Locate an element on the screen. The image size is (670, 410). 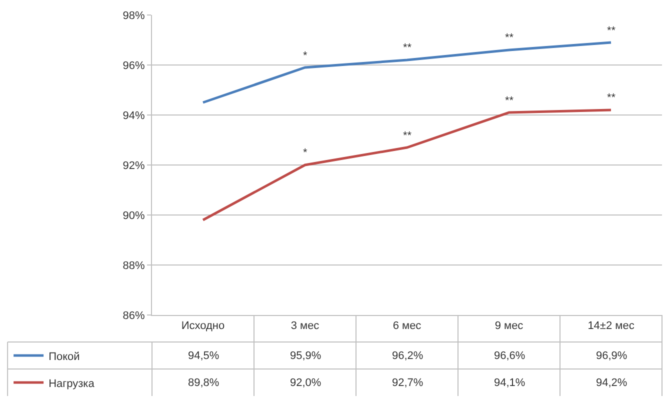
y-tick-label: 88% is located at coordinates (134, 266).